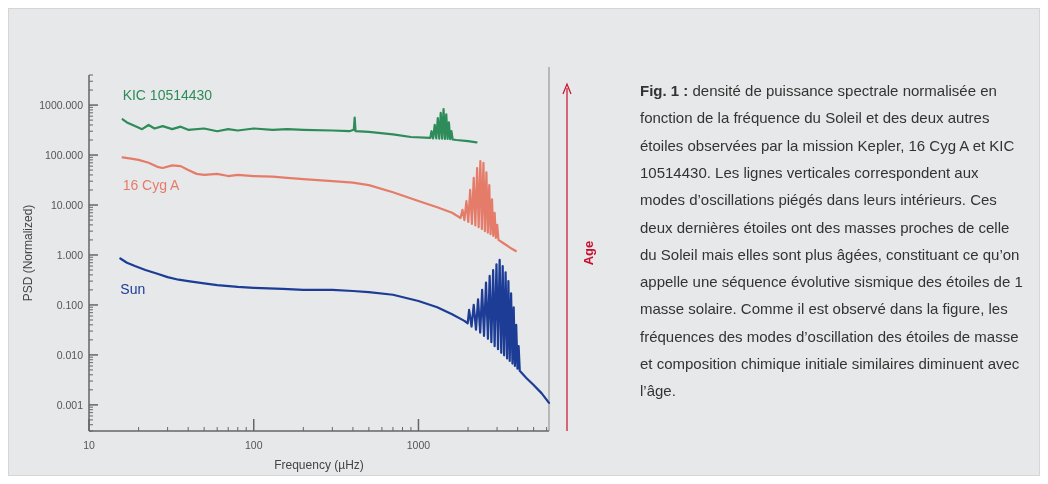 The height and width of the screenshot is (484, 1048). I want to click on x-axis-title: Frequency (µHz), so click(319, 465).